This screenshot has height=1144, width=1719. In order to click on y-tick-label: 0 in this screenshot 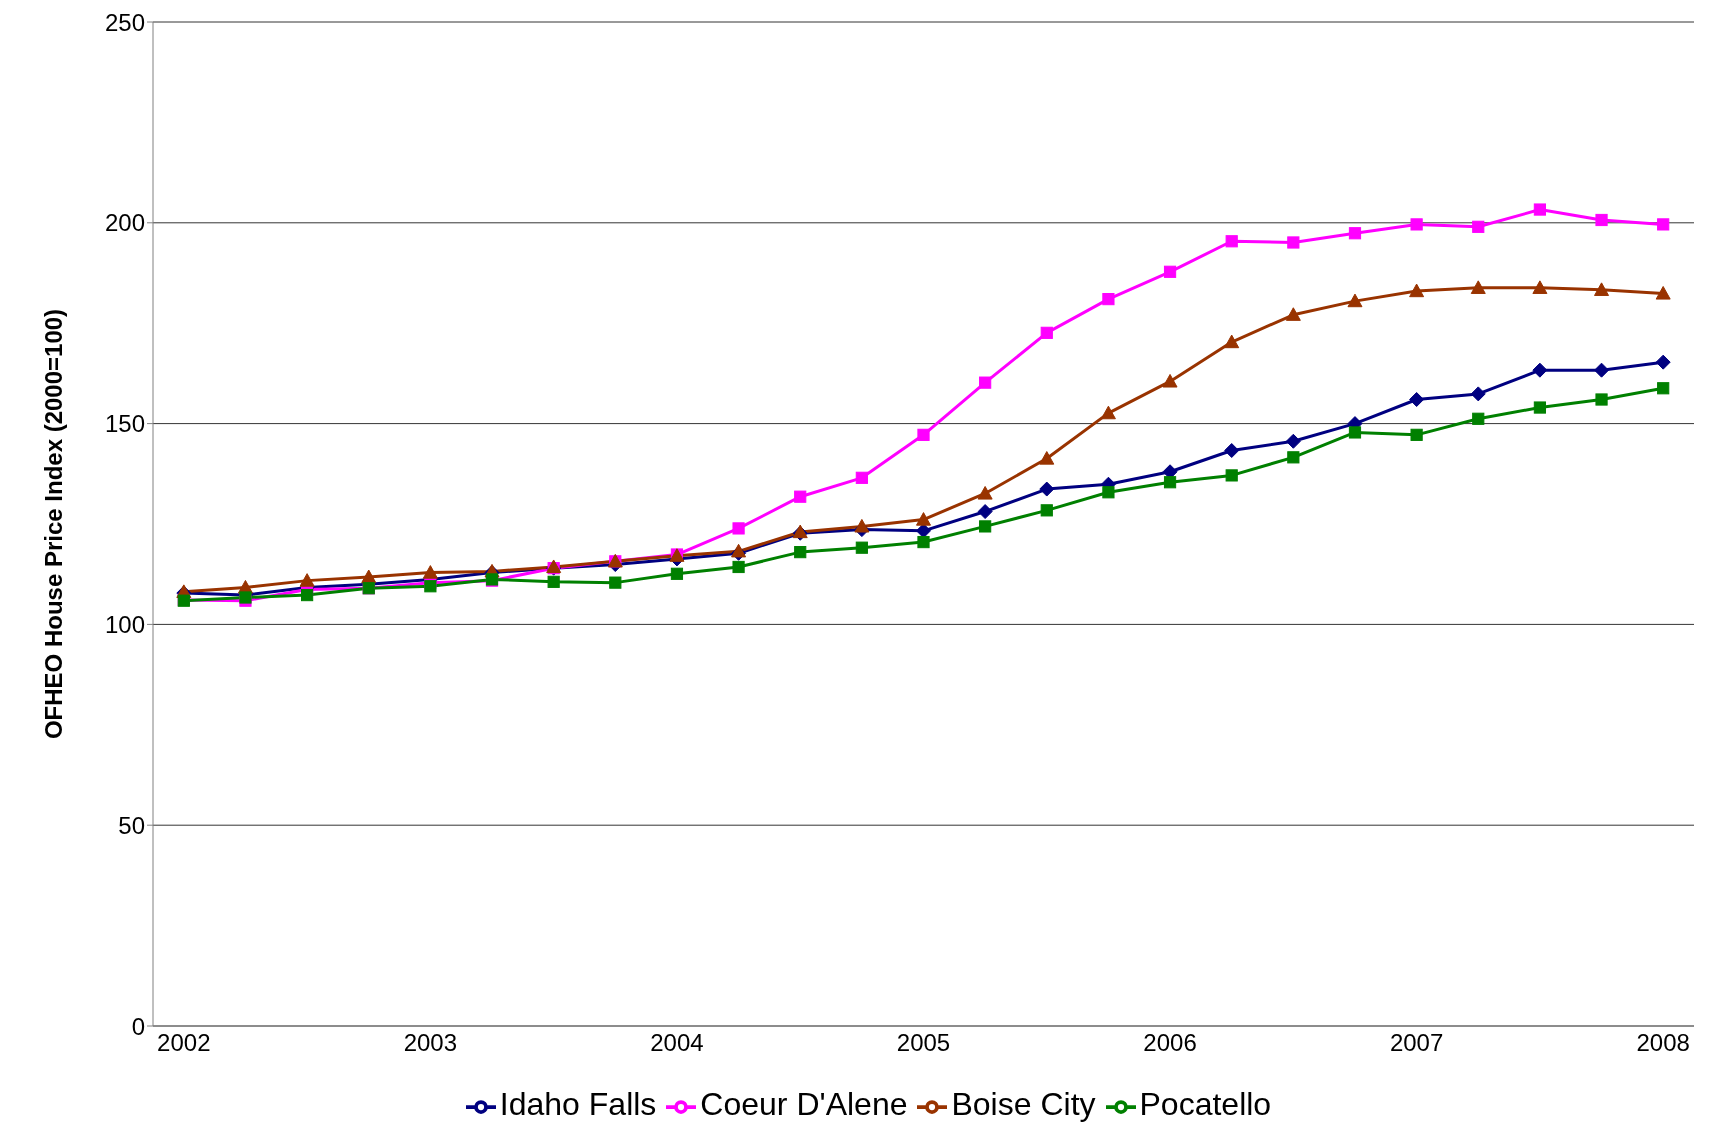, I will do `click(138, 1026)`.